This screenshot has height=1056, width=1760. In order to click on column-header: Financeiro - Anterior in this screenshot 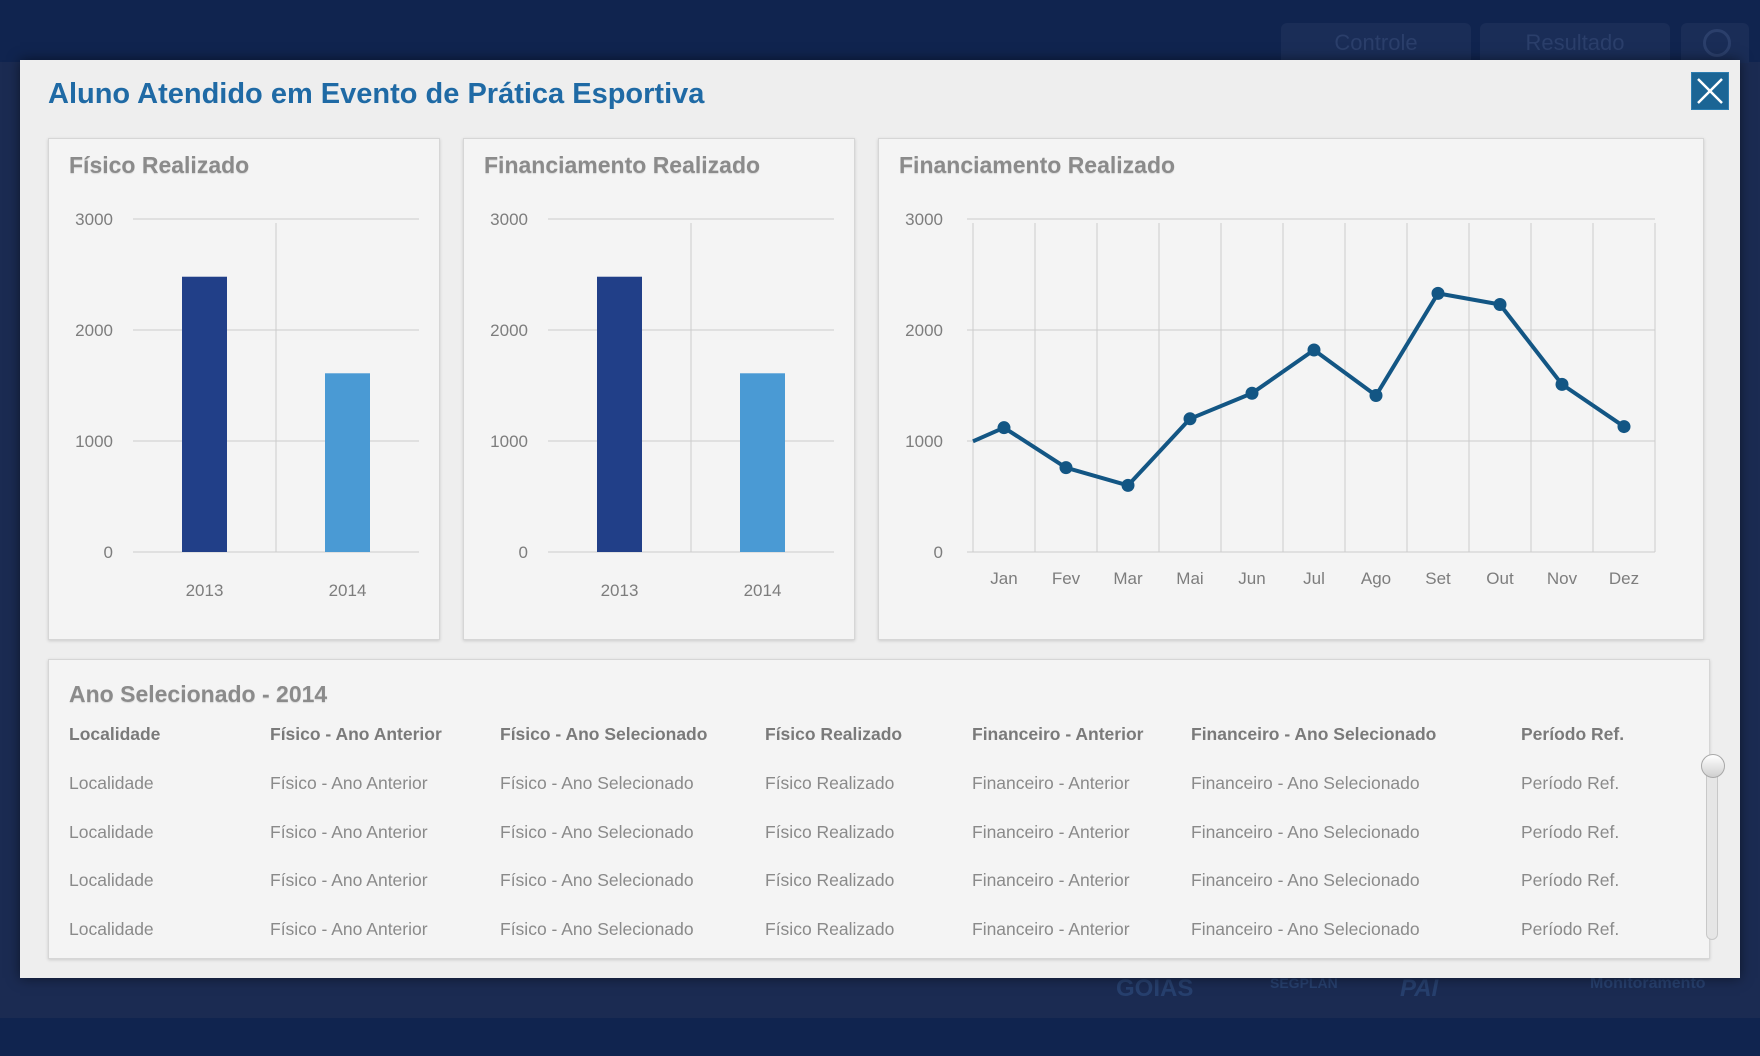, I will do `click(1058, 734)`.